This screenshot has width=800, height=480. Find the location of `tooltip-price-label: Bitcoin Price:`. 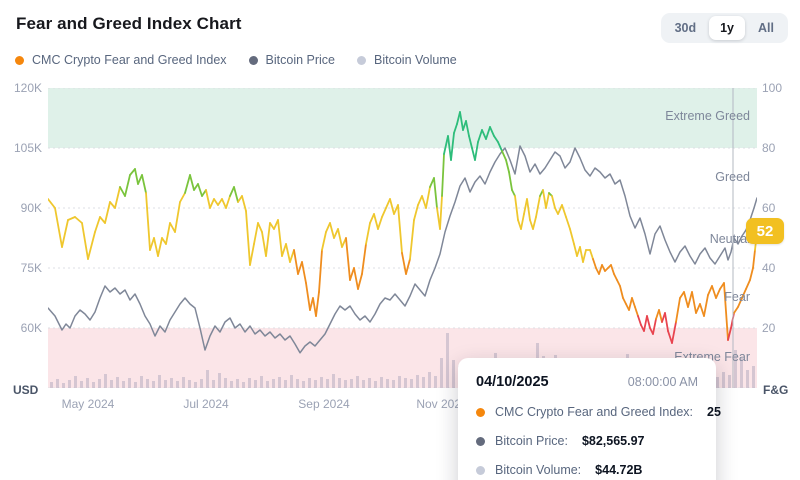

tooltip-price-label: Bitcoin Price: is located at coordinates (531, 441).